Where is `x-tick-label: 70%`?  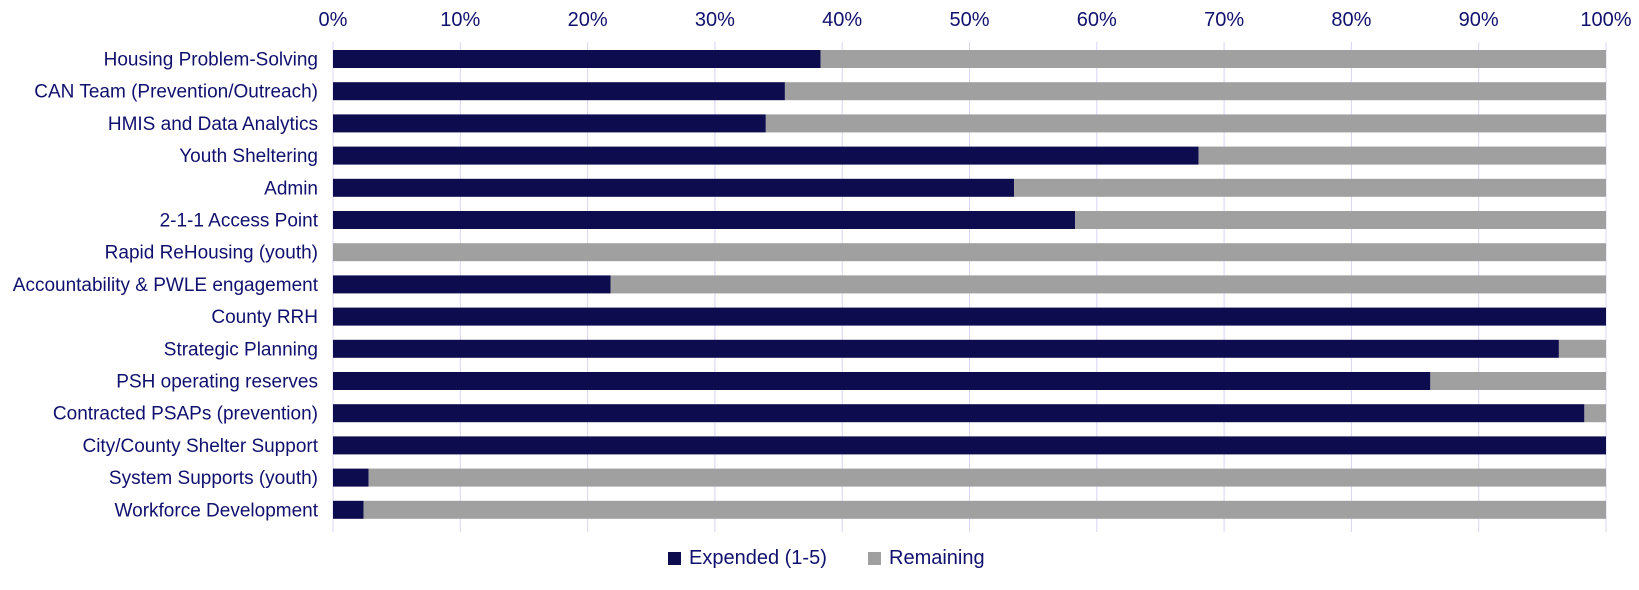
x-tick-label: 70% is located at coordinates (1224, 20).